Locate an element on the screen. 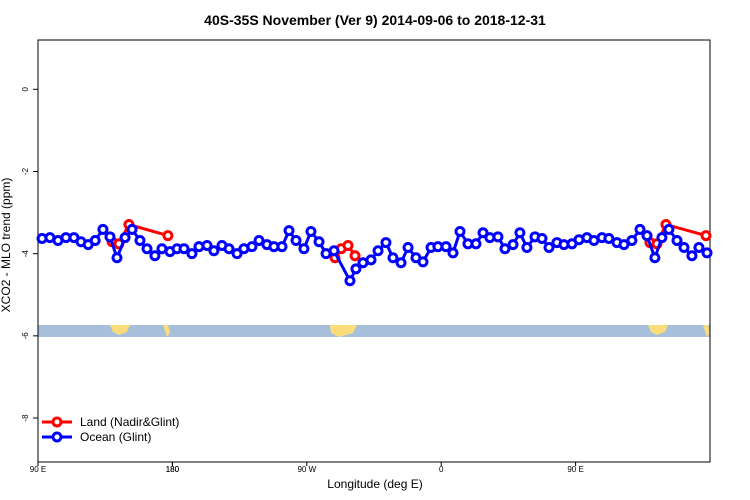  y-tick-label: -4 is located at coordinates (25, 254).